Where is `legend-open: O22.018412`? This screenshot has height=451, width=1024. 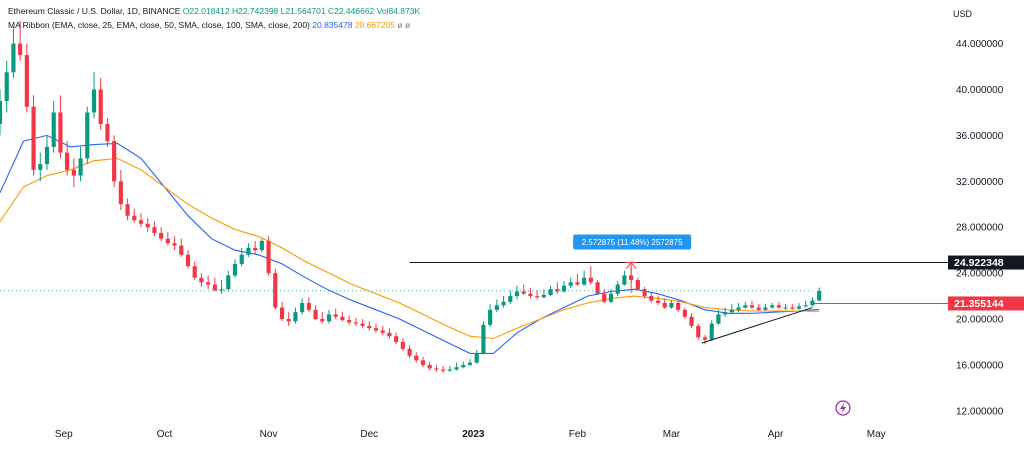
legend-open: O22.018412 is located at coordinates (206, 11).